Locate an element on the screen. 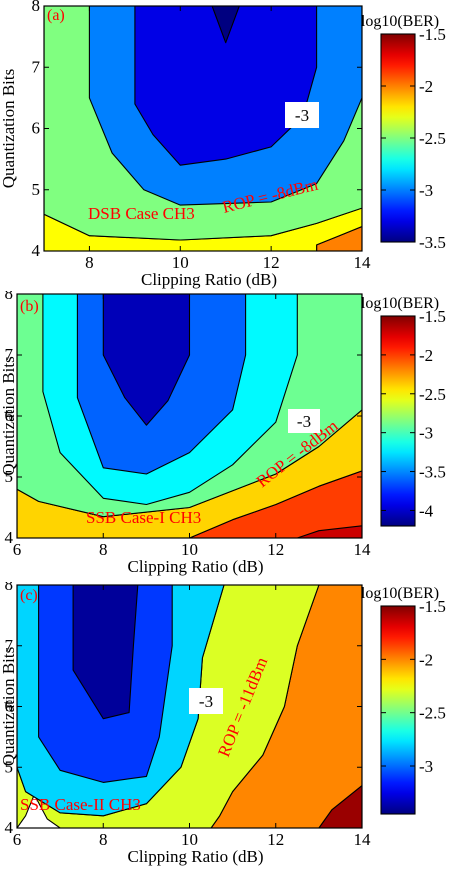 This screenshot has width=468, height=878. case-label: SSB Case-I CH3 is located at coordinates (143, 517).